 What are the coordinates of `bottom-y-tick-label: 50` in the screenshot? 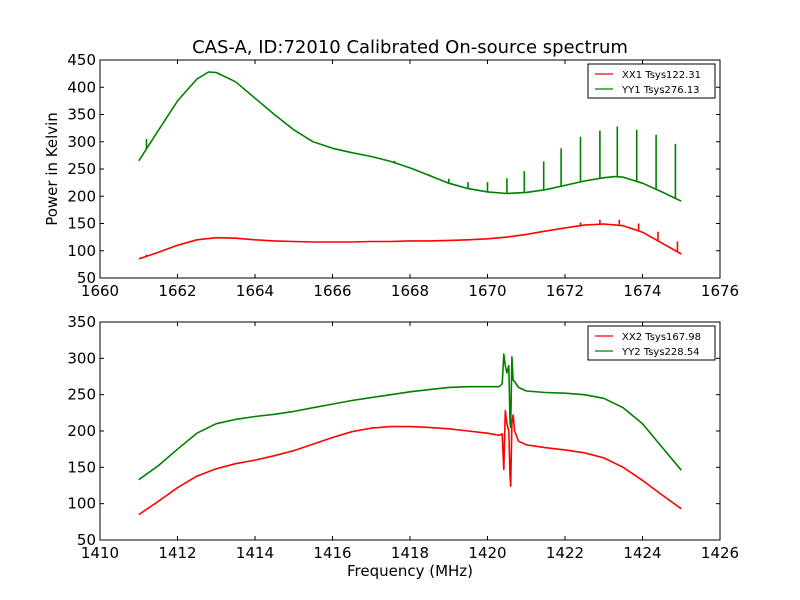 It's located at (86, 540).